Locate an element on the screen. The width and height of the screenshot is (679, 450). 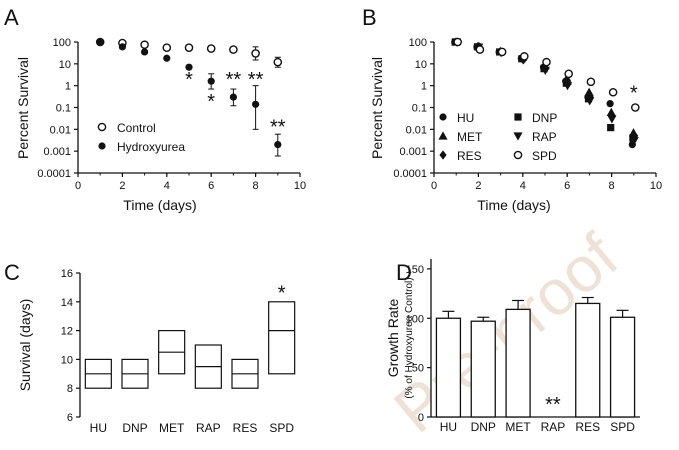
panel-letter: C is located at coordinates (12, 272).